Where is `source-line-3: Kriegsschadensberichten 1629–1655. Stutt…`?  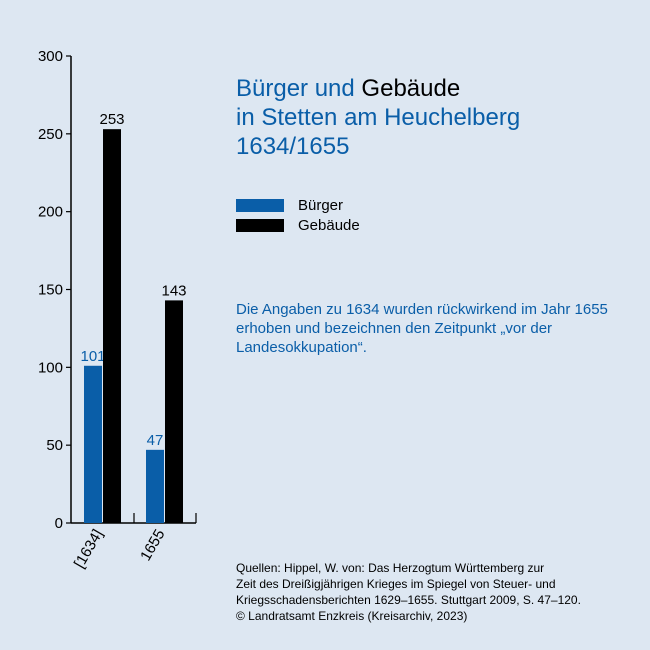
source-line-3: Kriegsschadensberichten 1629–1655. Stutt… is located at coordinates (408, 600).